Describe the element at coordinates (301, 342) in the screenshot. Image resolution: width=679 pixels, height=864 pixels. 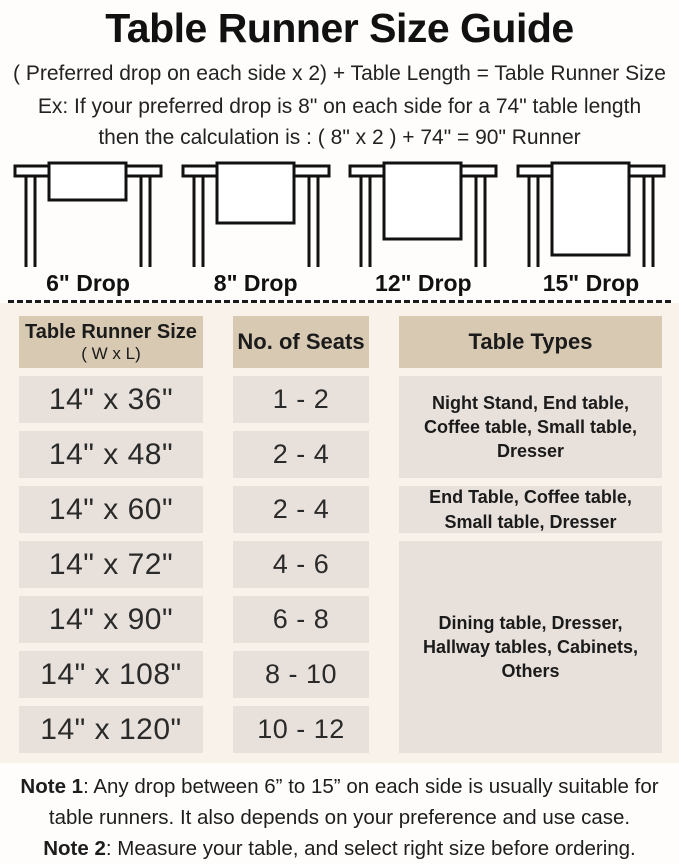
I see `col-header-seats: No. of Seats` at that location.